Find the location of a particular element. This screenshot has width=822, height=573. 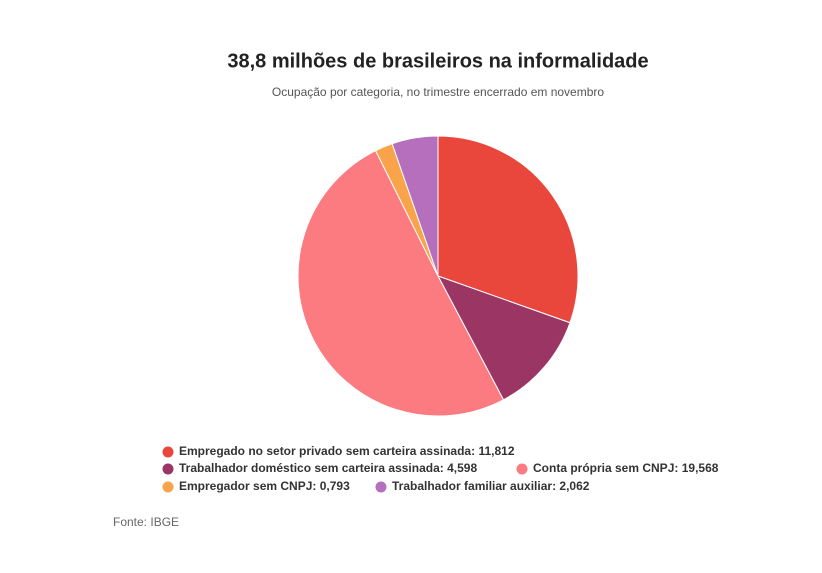

source: Fonte: IBGE is located at coordinates (146, 522).